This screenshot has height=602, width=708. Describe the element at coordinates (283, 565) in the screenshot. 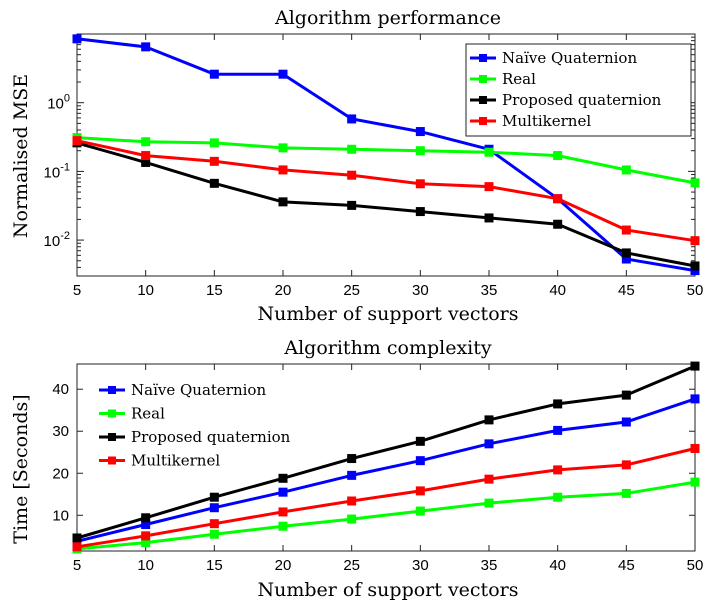

I see `x-tick-label: 20` at that location.